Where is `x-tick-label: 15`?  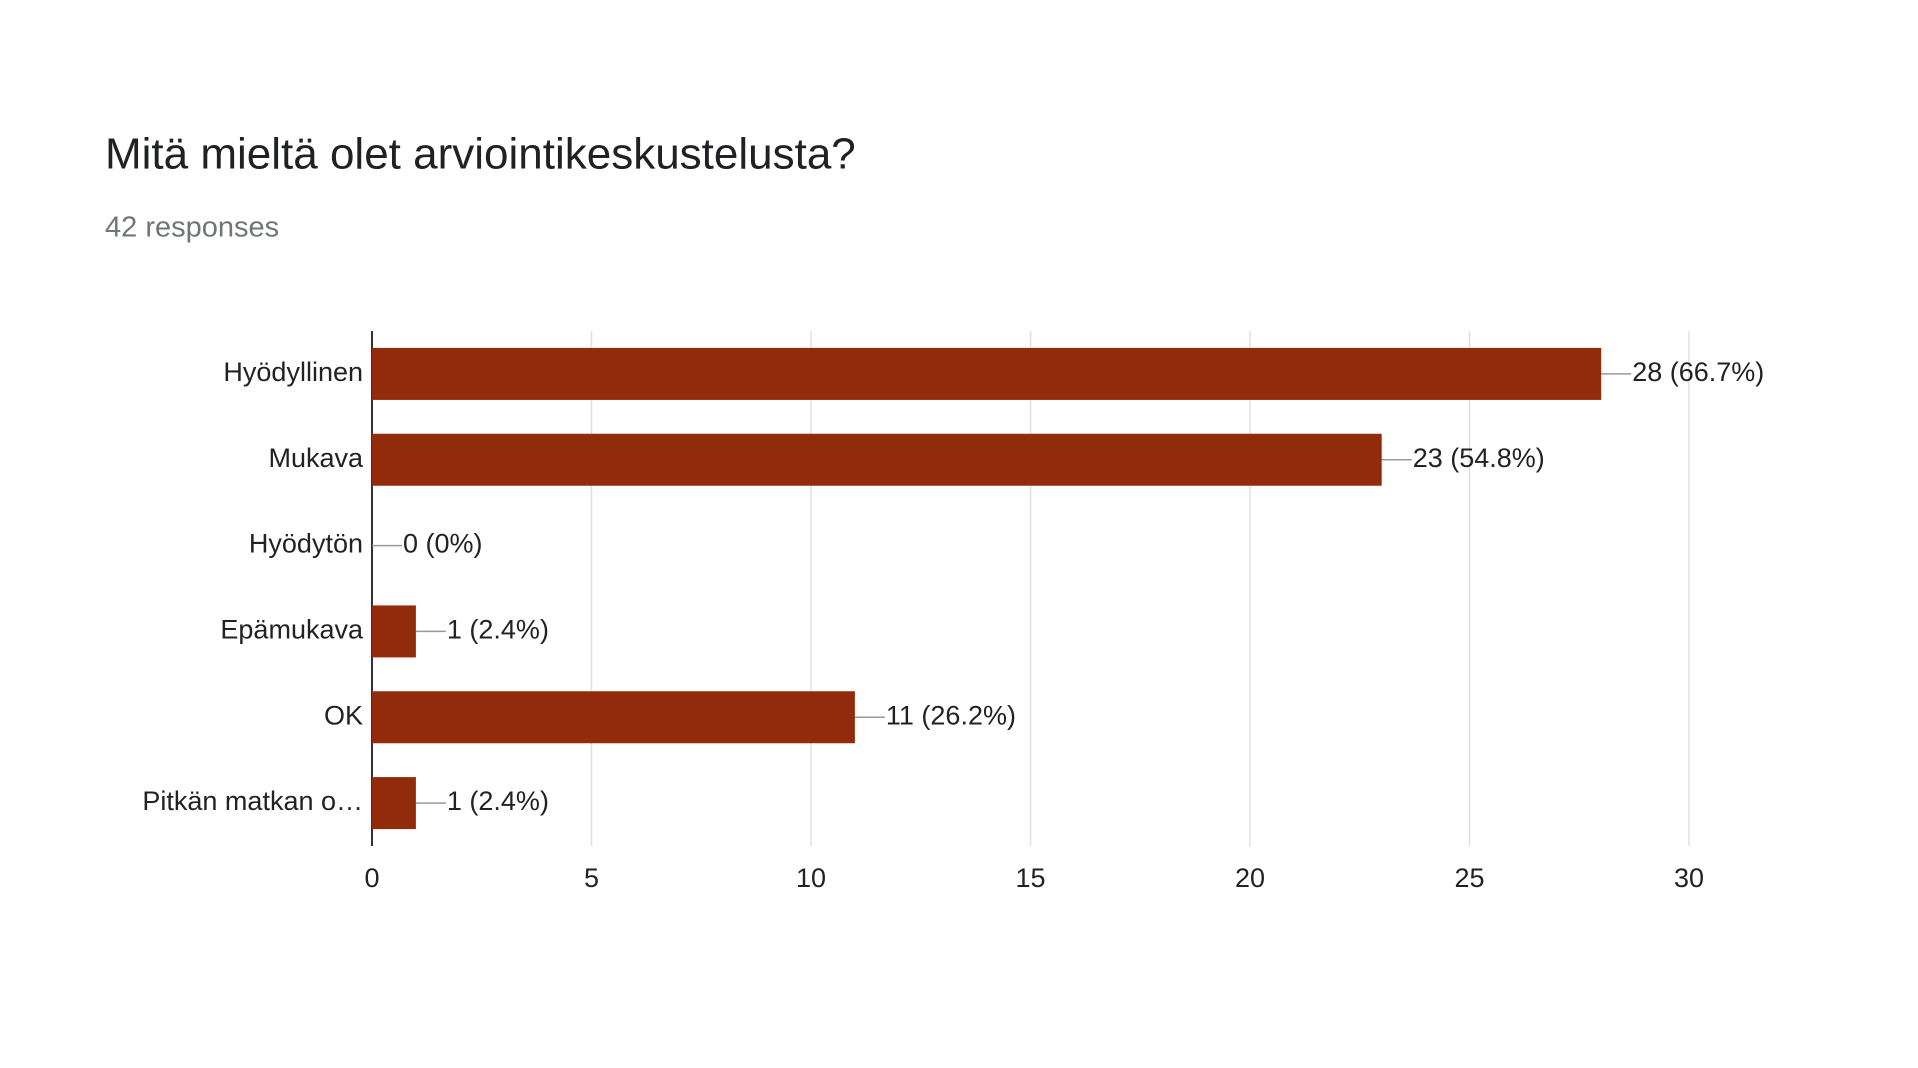
x-tick-label: 15 is located at coordinates (1030, 878).